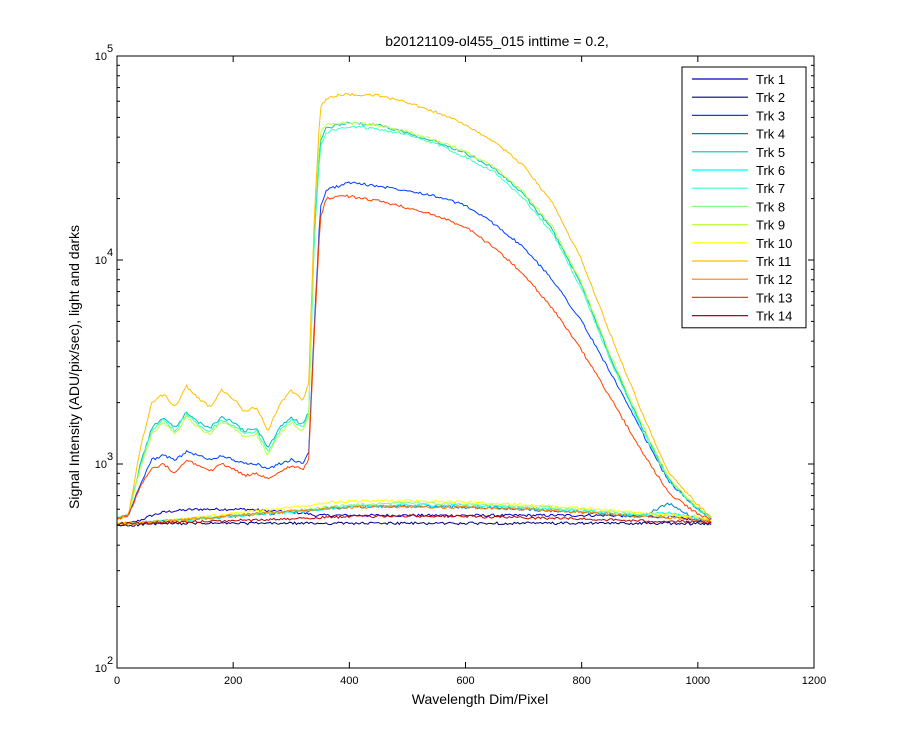  I want to click on legend-box, so click(744, 197).